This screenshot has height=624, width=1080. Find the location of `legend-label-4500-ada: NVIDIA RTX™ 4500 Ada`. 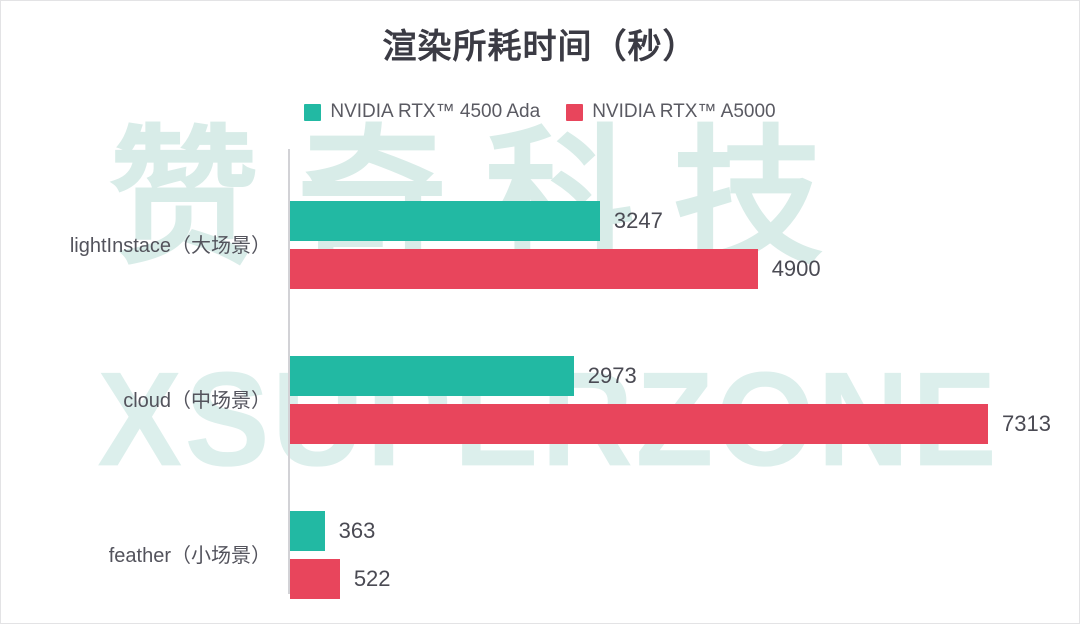

legend-label-4500-ada: NVIDIA RTX™ 4500 Ada is located at coordinates (435, 111).